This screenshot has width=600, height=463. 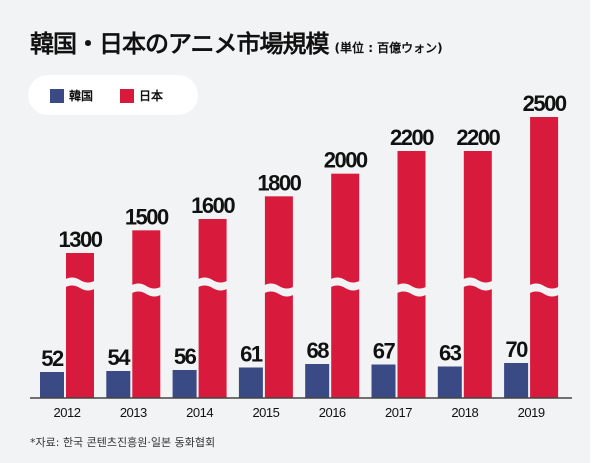 I want to click on tick-label-2018: 2018, so click(x=464, y=412).